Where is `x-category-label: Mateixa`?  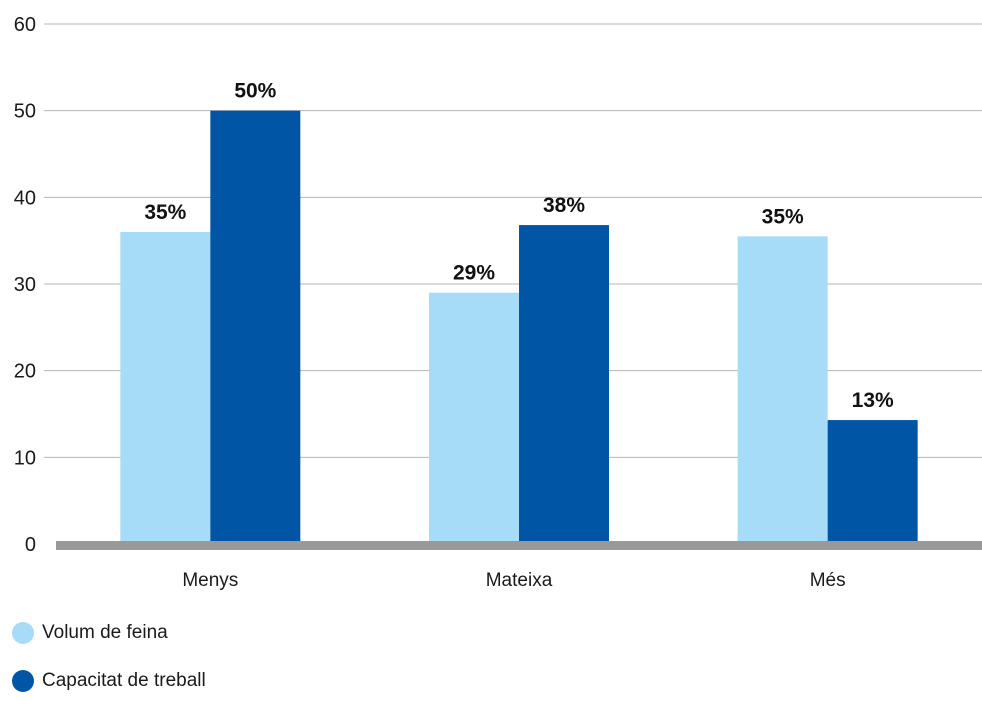
x-category-label: Mateixa is located at coordinates (519, 580).